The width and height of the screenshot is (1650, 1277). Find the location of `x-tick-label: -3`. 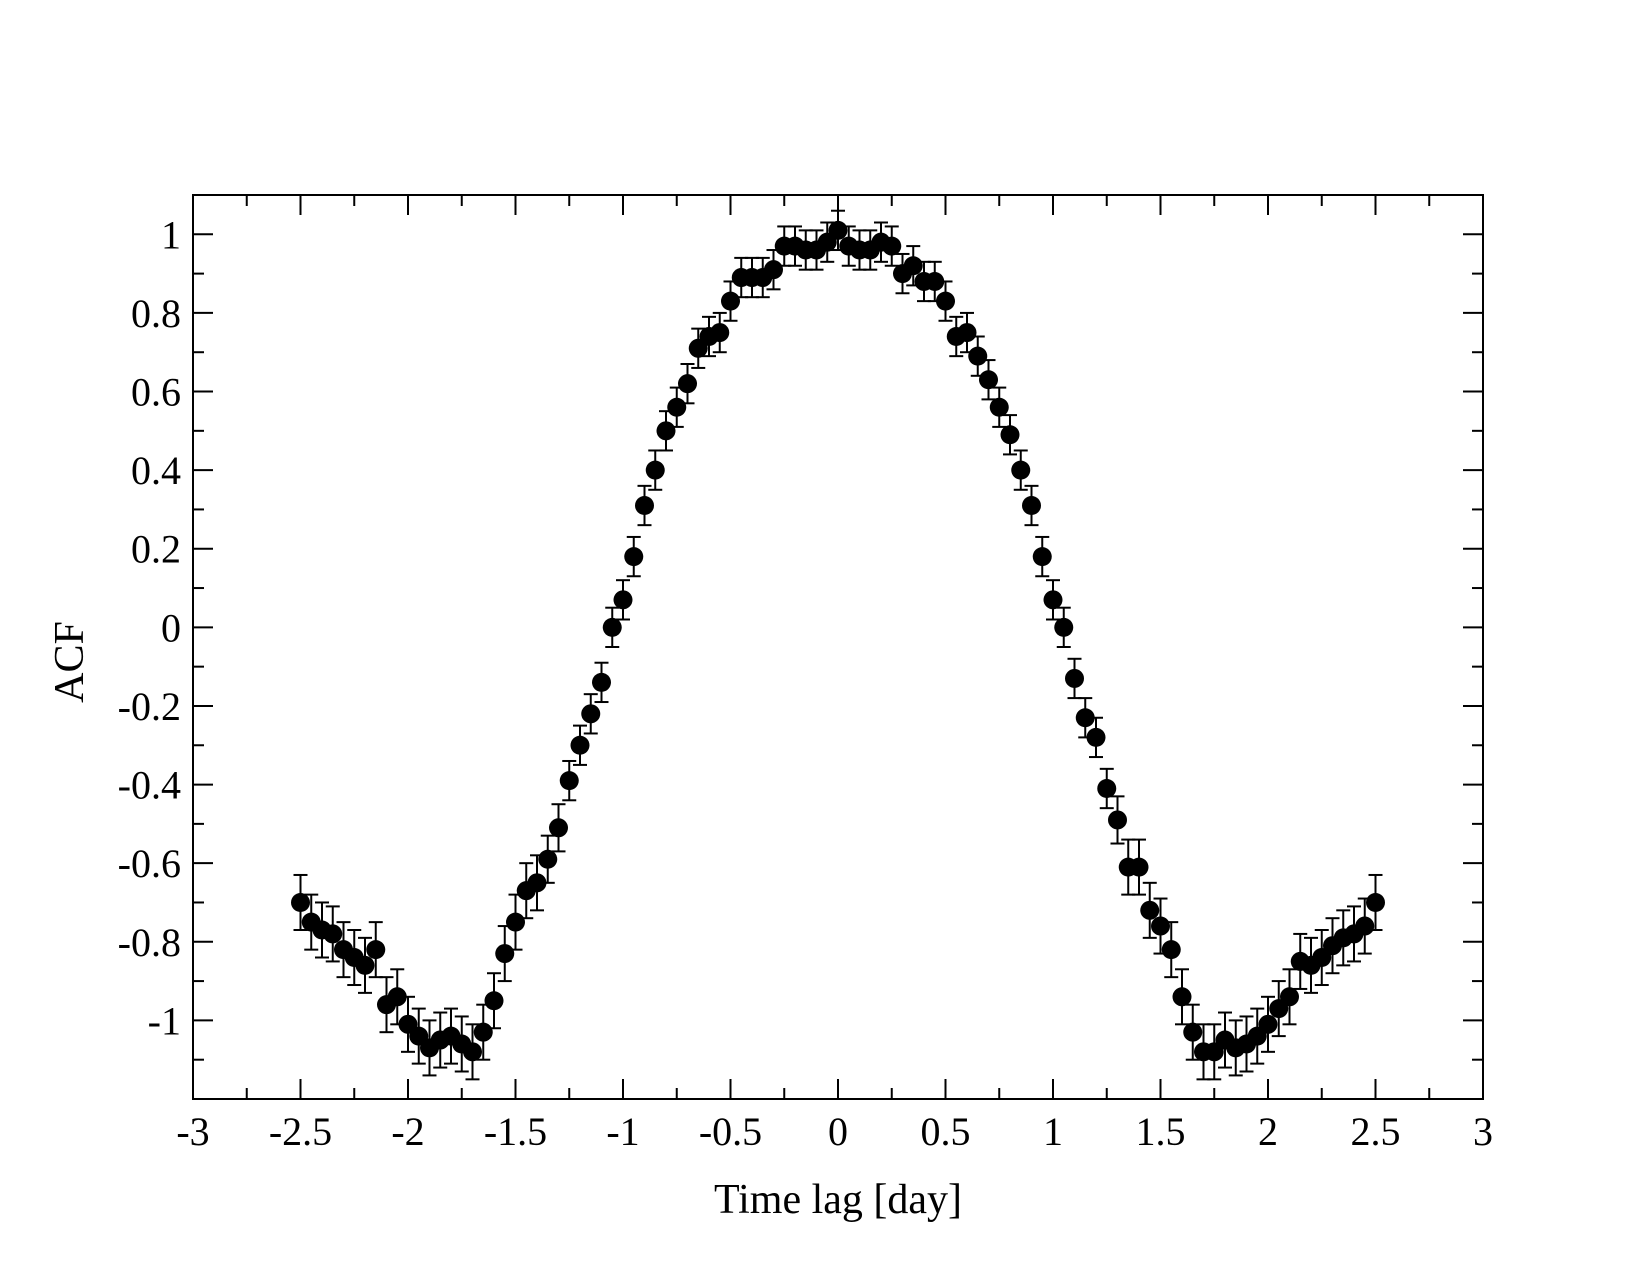

x-tick-label: -3 is located at coordinates (192, 1131).